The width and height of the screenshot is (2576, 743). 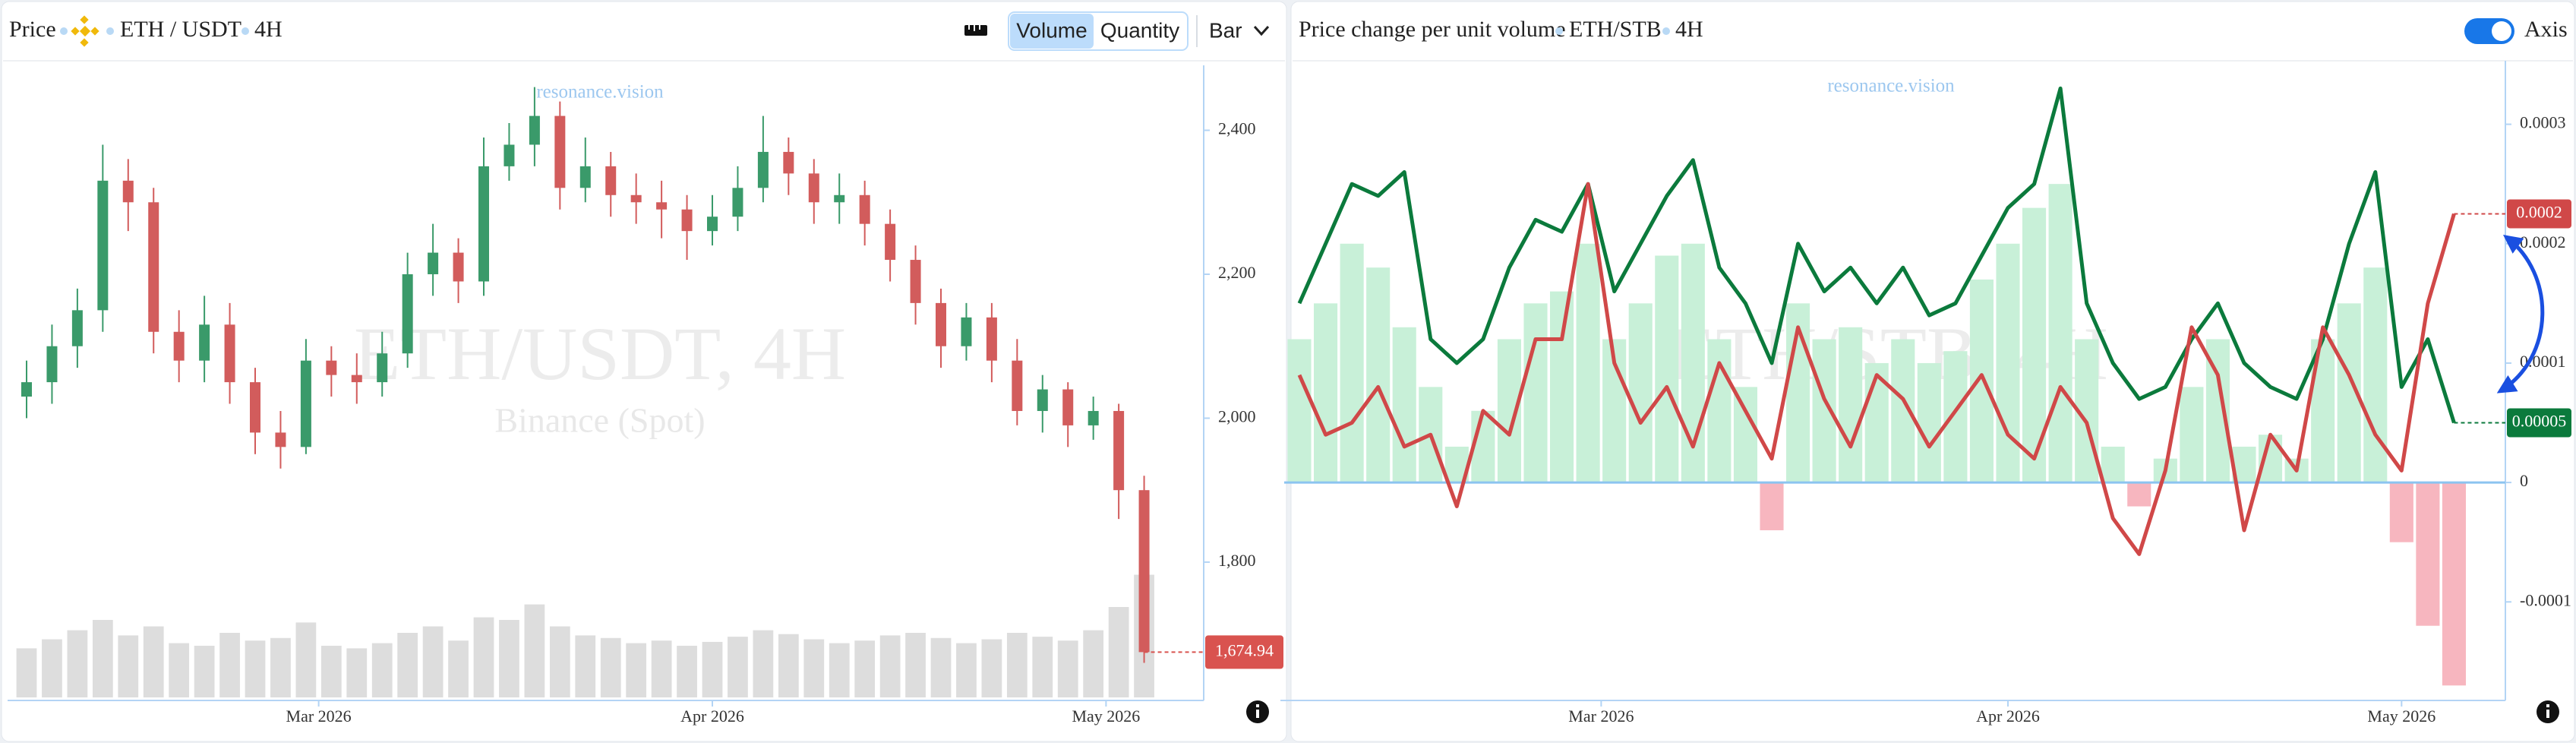 I want to click on price-label-box, so click(x=2539, y=423).